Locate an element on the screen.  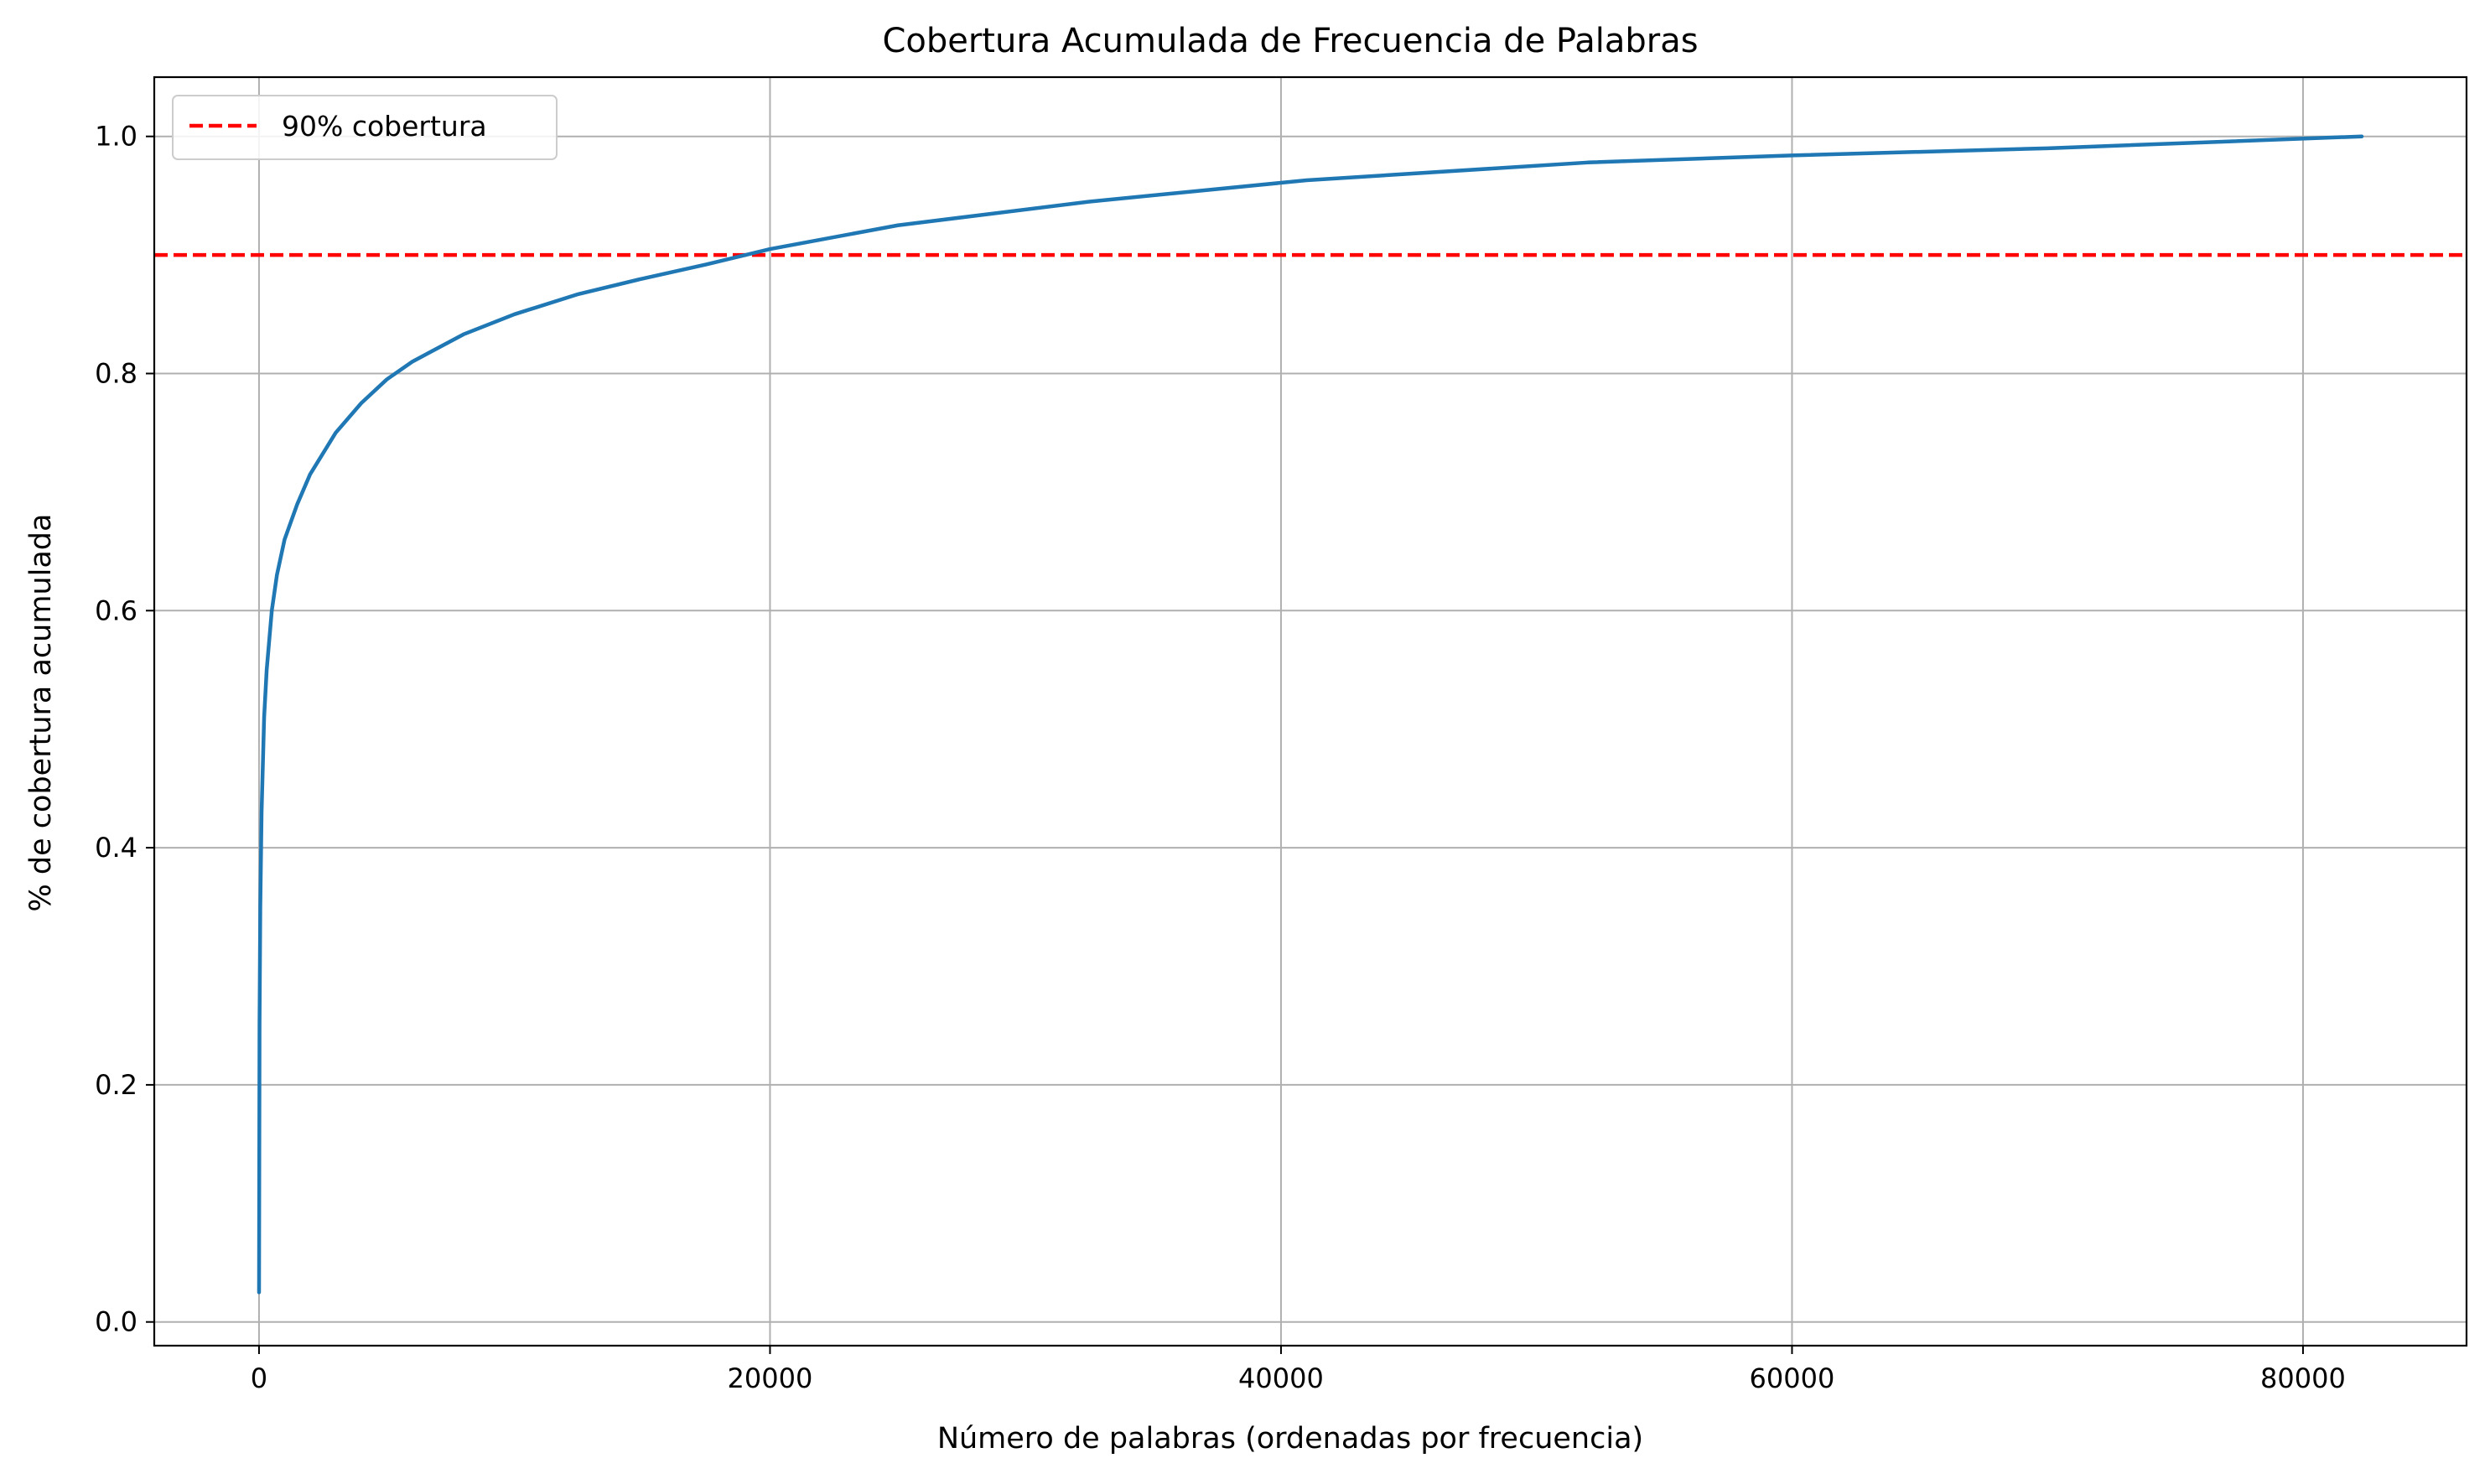
y-tick-label: 0.6 is located at coordinates (116, 610).